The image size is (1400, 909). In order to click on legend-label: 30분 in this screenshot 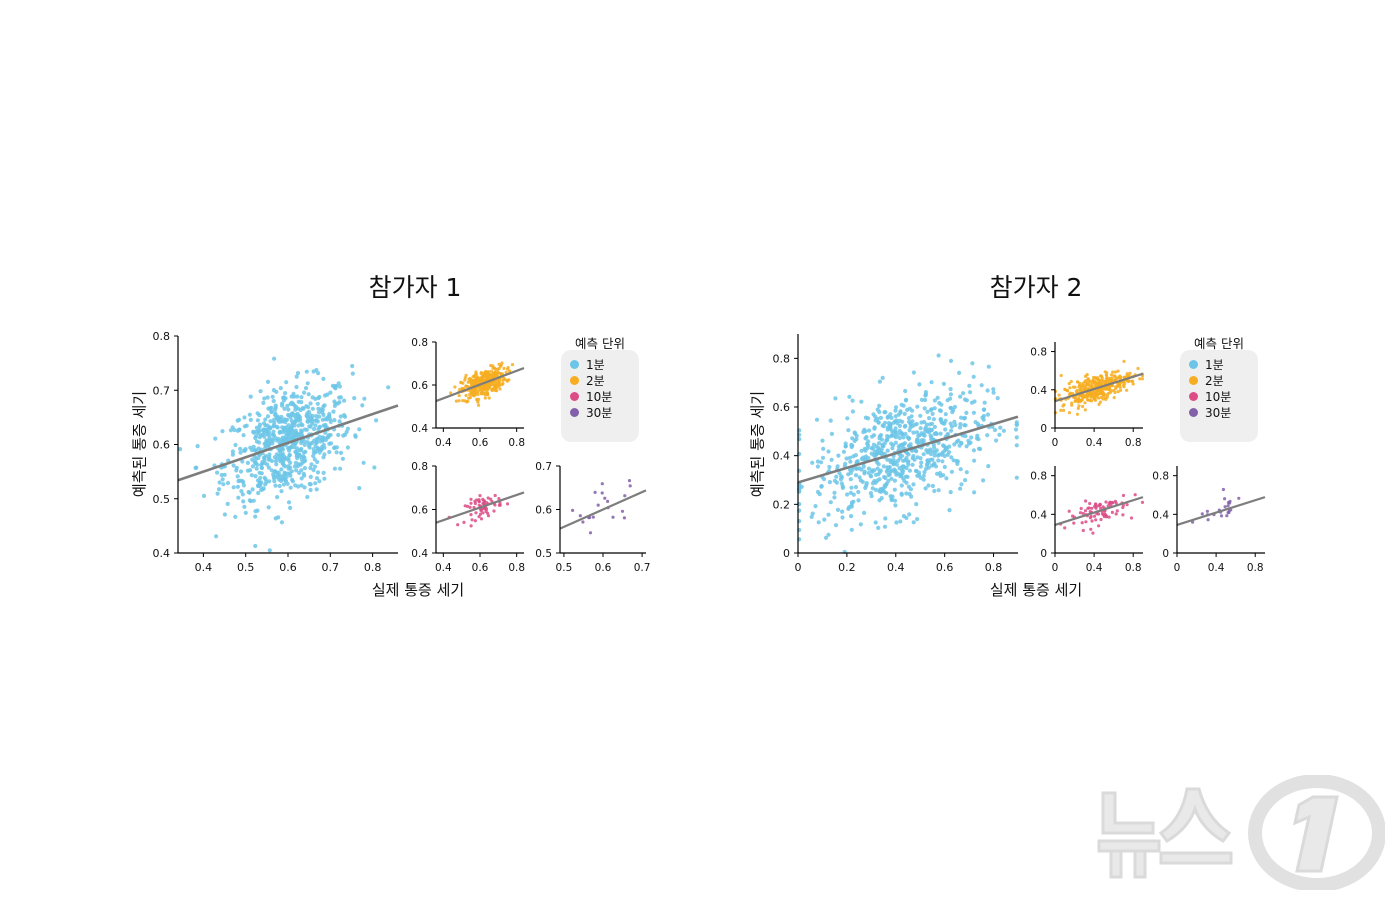, I will do `click(1218, 413)`.